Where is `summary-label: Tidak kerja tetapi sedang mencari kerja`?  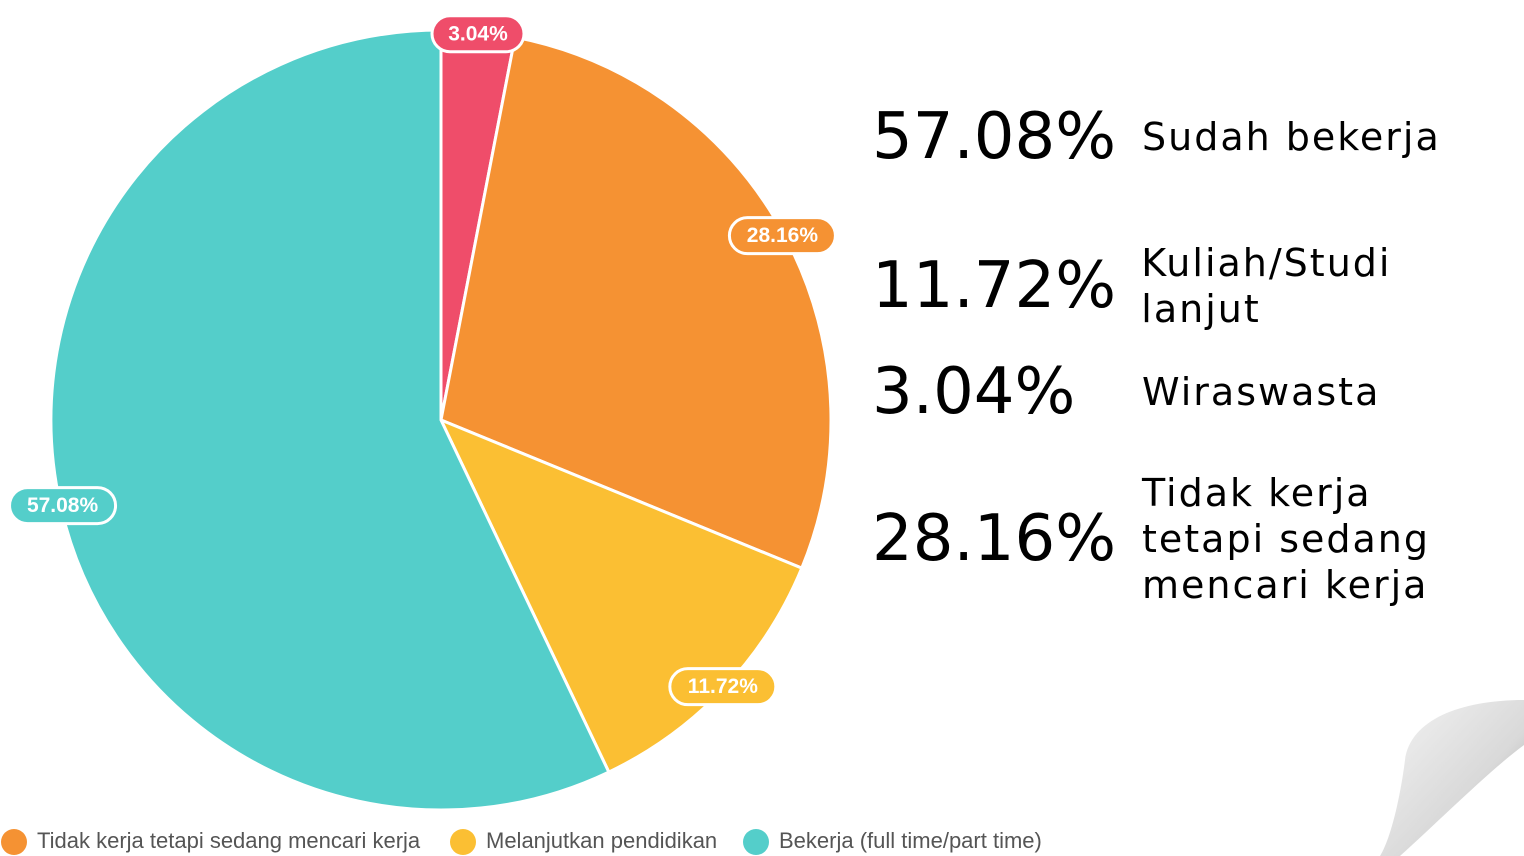
summary-label: Tidak kerja tetapi sedang mencari kerja is located at coordinates (1286, 539).